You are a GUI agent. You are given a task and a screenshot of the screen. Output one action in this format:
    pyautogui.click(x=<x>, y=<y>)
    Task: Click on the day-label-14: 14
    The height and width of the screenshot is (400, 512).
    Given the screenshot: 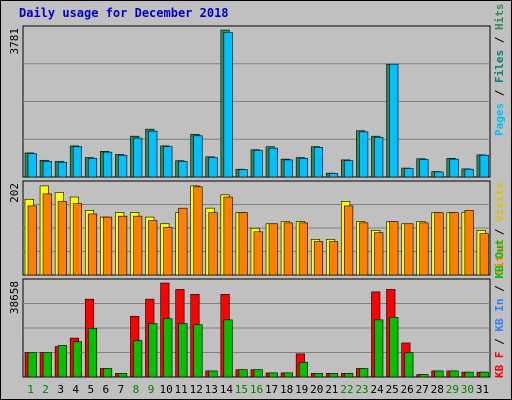 What is the action you would take?
    pyautogui.click(x=227, y=389)
    